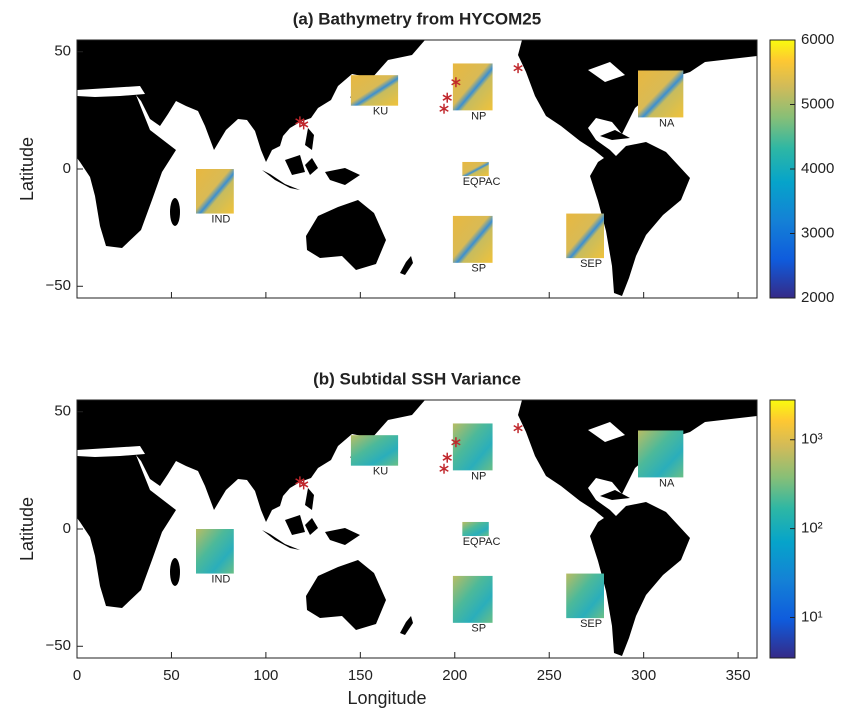 The image size is (844, 714). I want to click on x-tick-label: 150, so click(360, 675).